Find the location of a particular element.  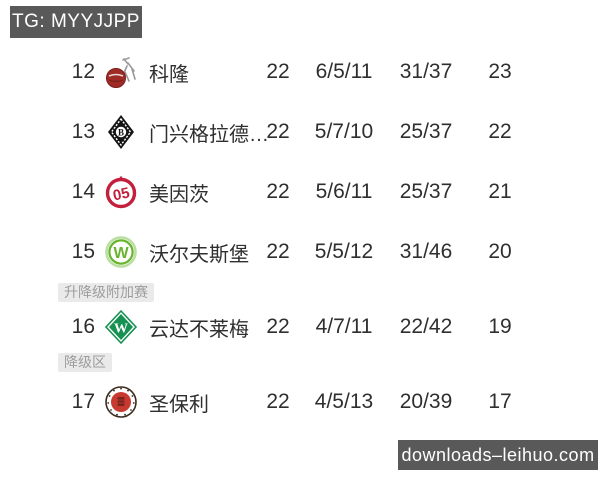

position-cell: 13 is located at coordinates (83, 131).